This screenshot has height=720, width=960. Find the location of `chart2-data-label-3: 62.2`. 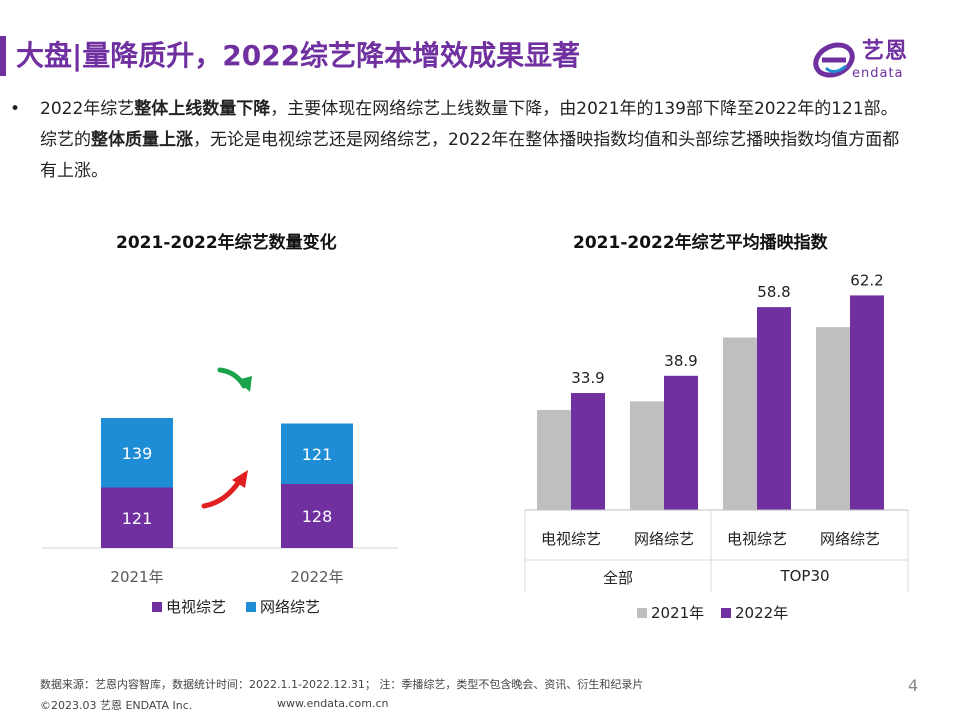

chart2-data-label-3: 62.2 is located at coordinates (866, 280).